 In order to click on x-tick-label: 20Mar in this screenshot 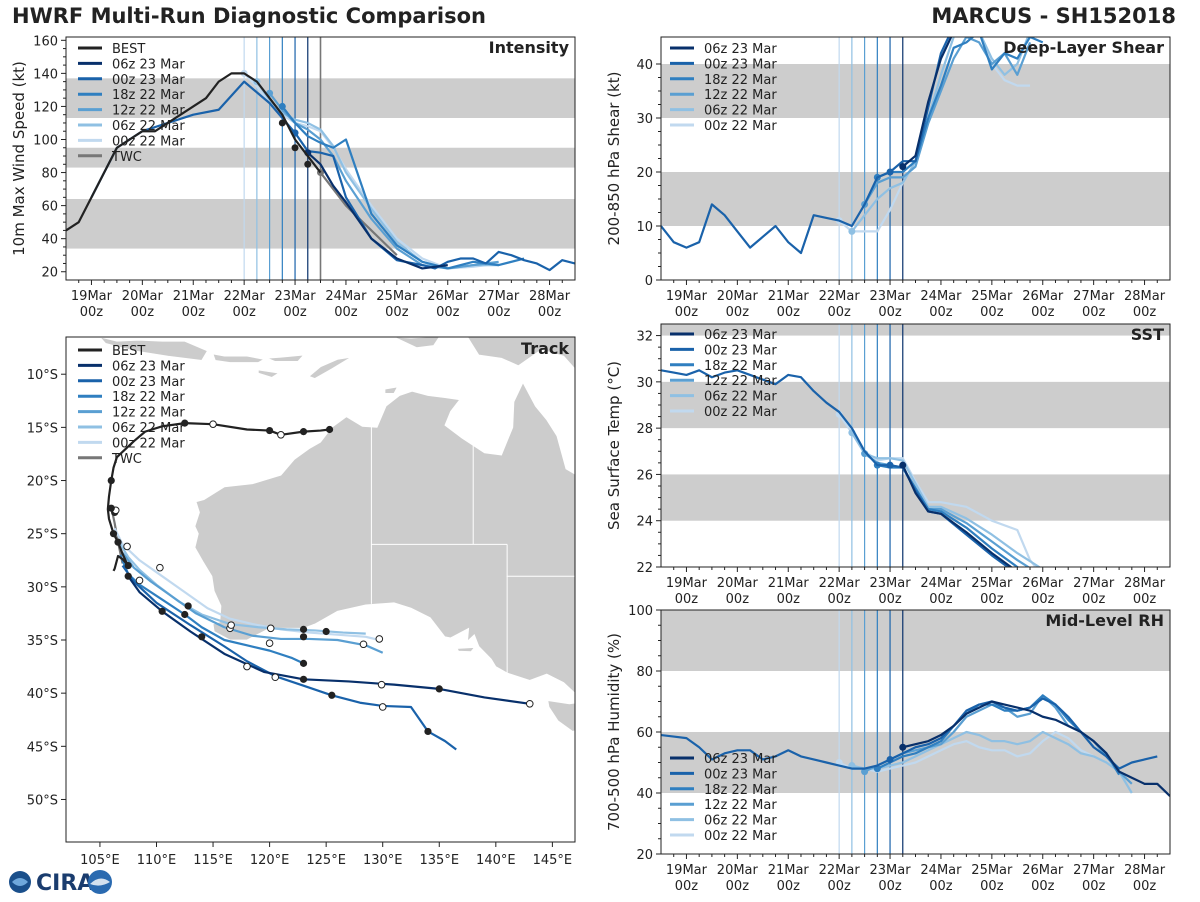, I will do `click(738, 870)`.